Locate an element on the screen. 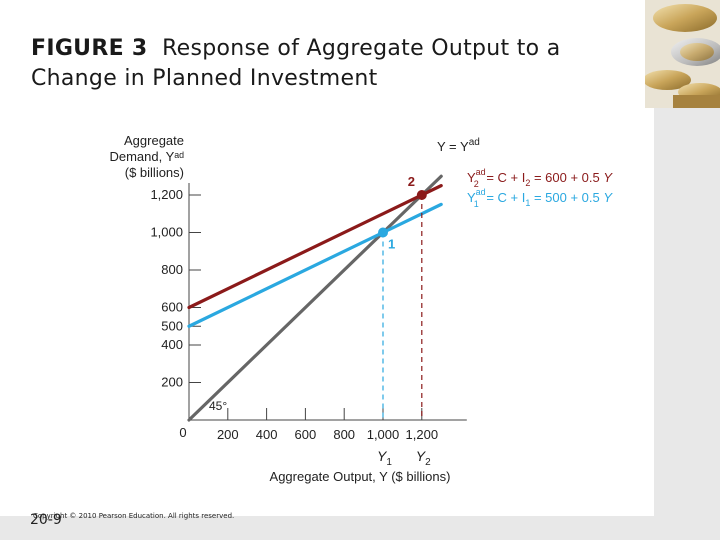 The image size is (720, 540). background-strip-bottom is located at coordinates (360, 528).